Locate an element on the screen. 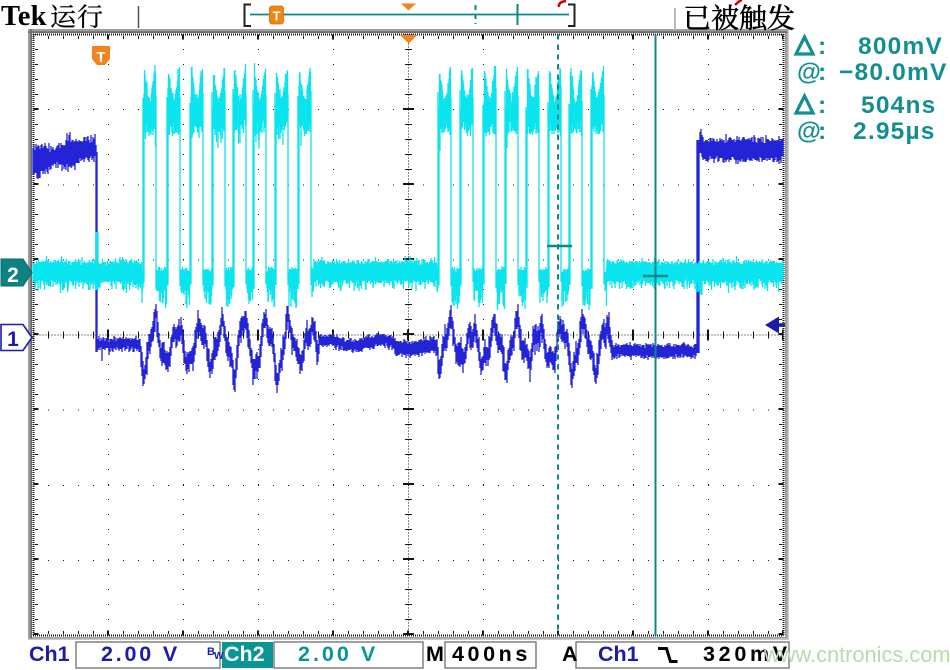  svg-text: 1 is located at coordinates (13, 339).